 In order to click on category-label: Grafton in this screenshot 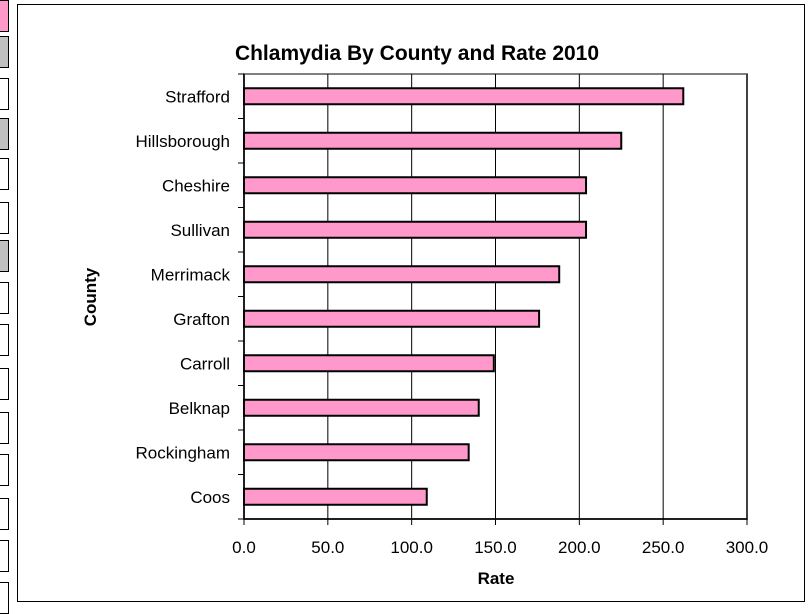, I will do `click(201, 319)`.